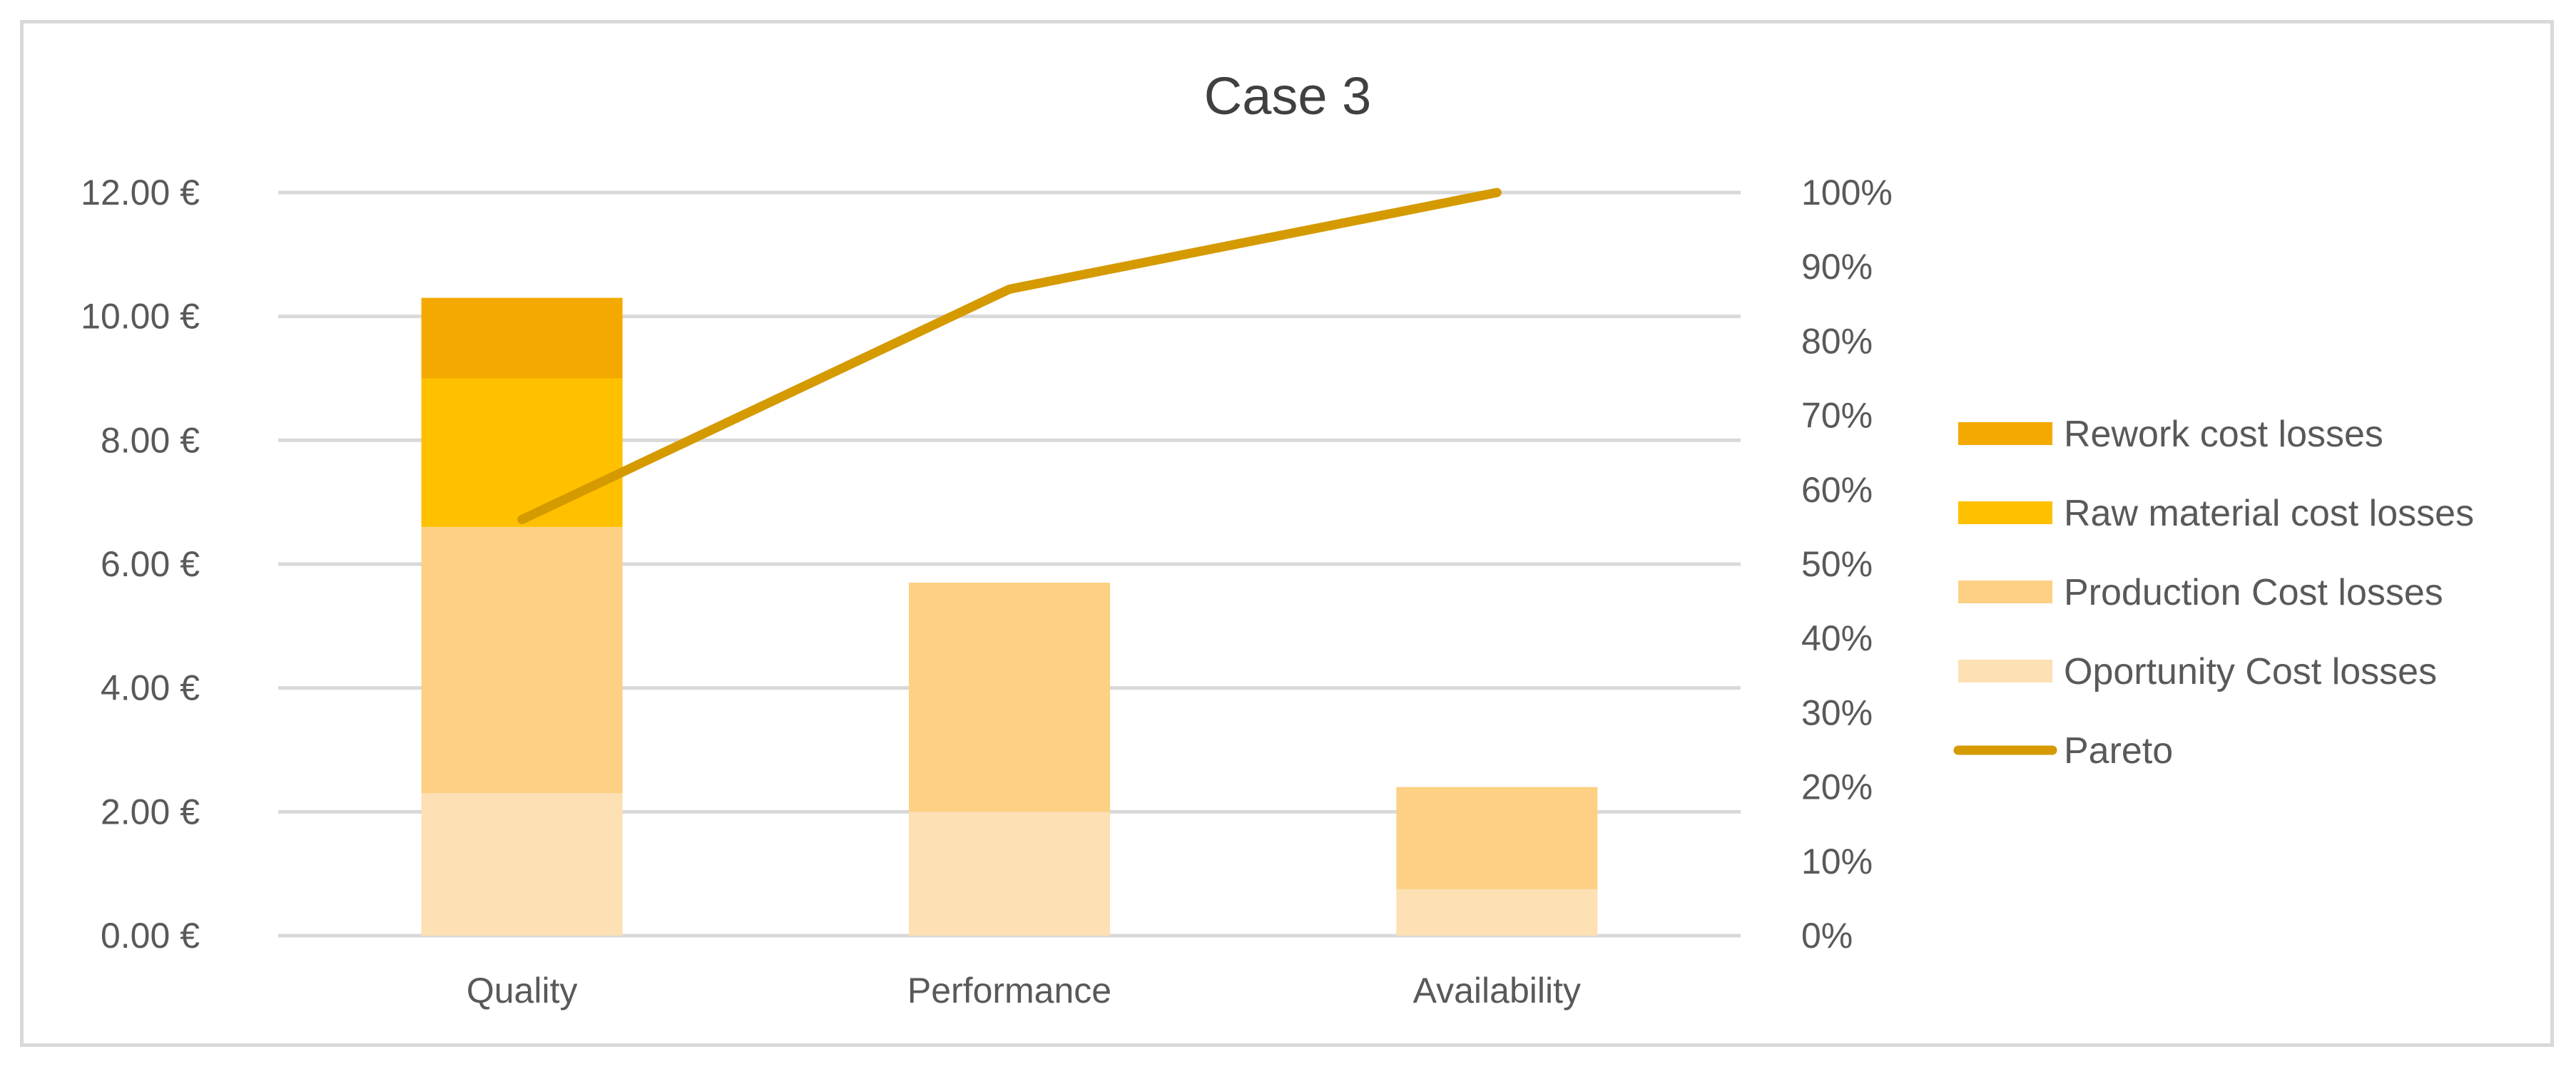 The height and width of the screenshot is (1074, 2576). What do you see at coordinates (140, 317) in the screenshot?
I see `y-tick-label: 10.00 €` at bounding box center [140, 317].